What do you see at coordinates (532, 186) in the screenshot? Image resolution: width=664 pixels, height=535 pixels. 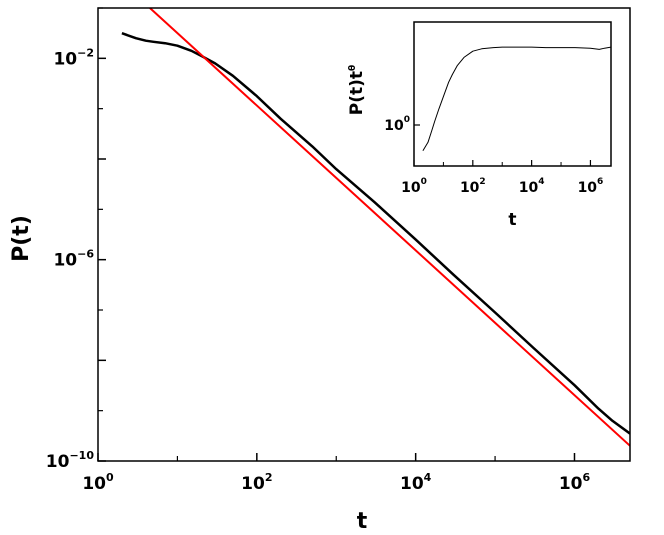 I see `inset-x-tick-label: 104` at bounding box center [532, 186].